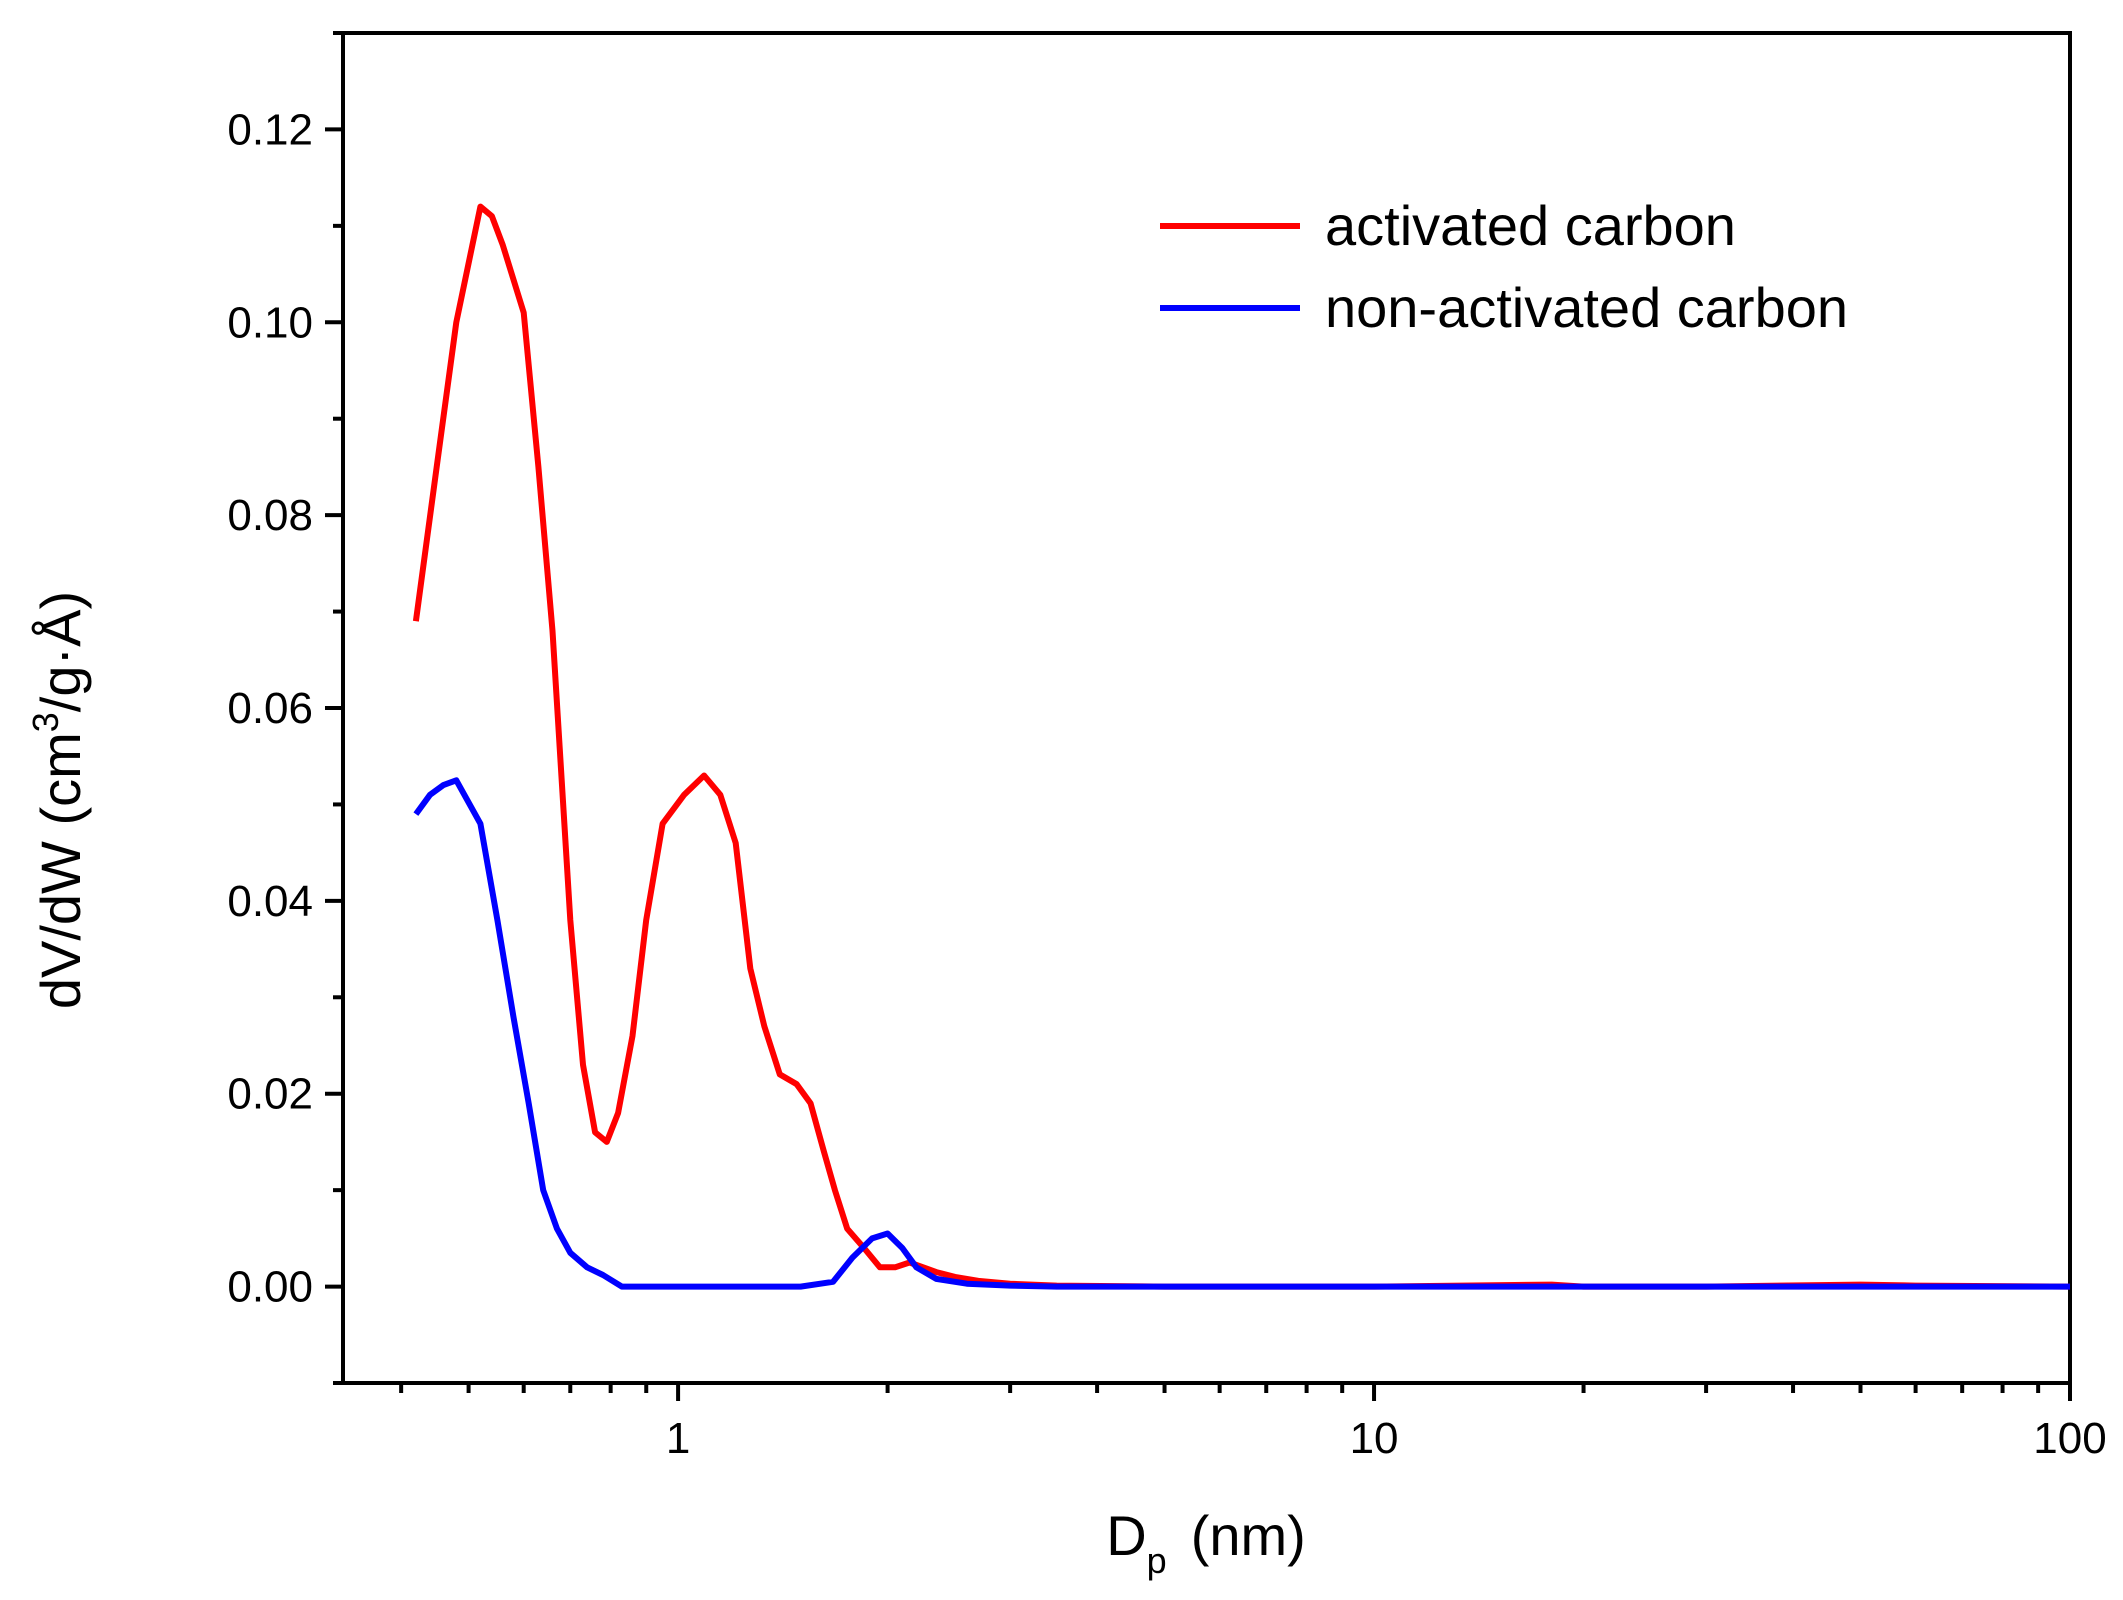 This screenshot has height=1600, width=2123. What do you see at coordinates (1530, 225) in the screenshot?
I see `legend-label-activated: activated carbon` at bounding box center [1530, 225].